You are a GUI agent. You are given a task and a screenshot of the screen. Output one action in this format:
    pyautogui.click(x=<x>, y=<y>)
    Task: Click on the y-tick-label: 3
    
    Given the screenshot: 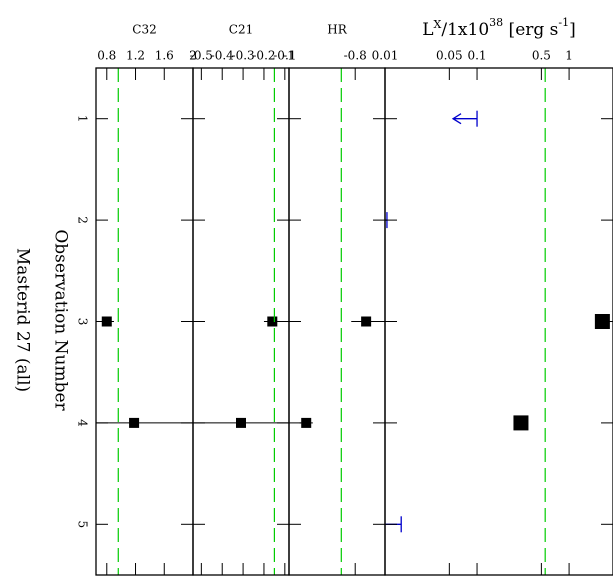 What is the action you would take?
    pyautogui.click(x=83, y=322)
    